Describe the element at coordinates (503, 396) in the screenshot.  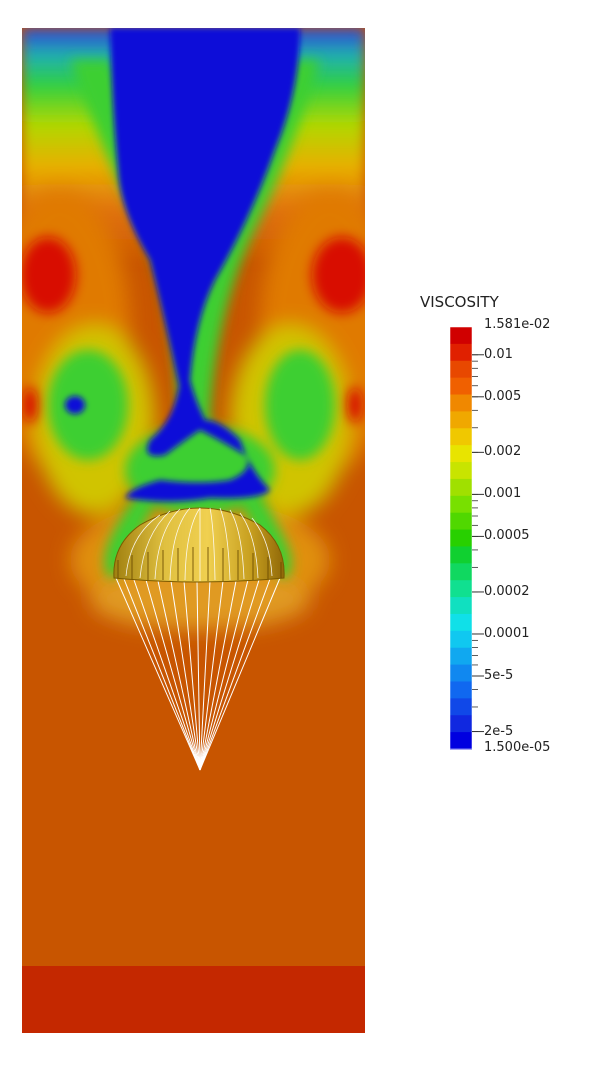
I see `colorbar-tick-label: 0.005` at that location.